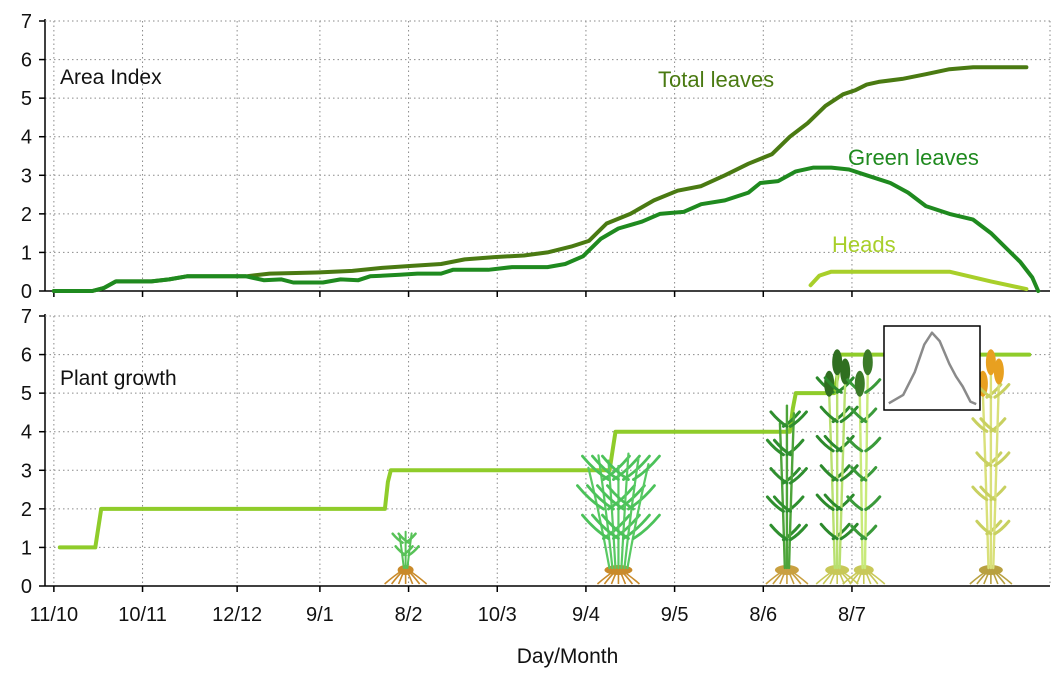  Describe the element at coordinates (913, 157) in the screenshot. I see `series-label-green-leaves: Green leaves` at that location.